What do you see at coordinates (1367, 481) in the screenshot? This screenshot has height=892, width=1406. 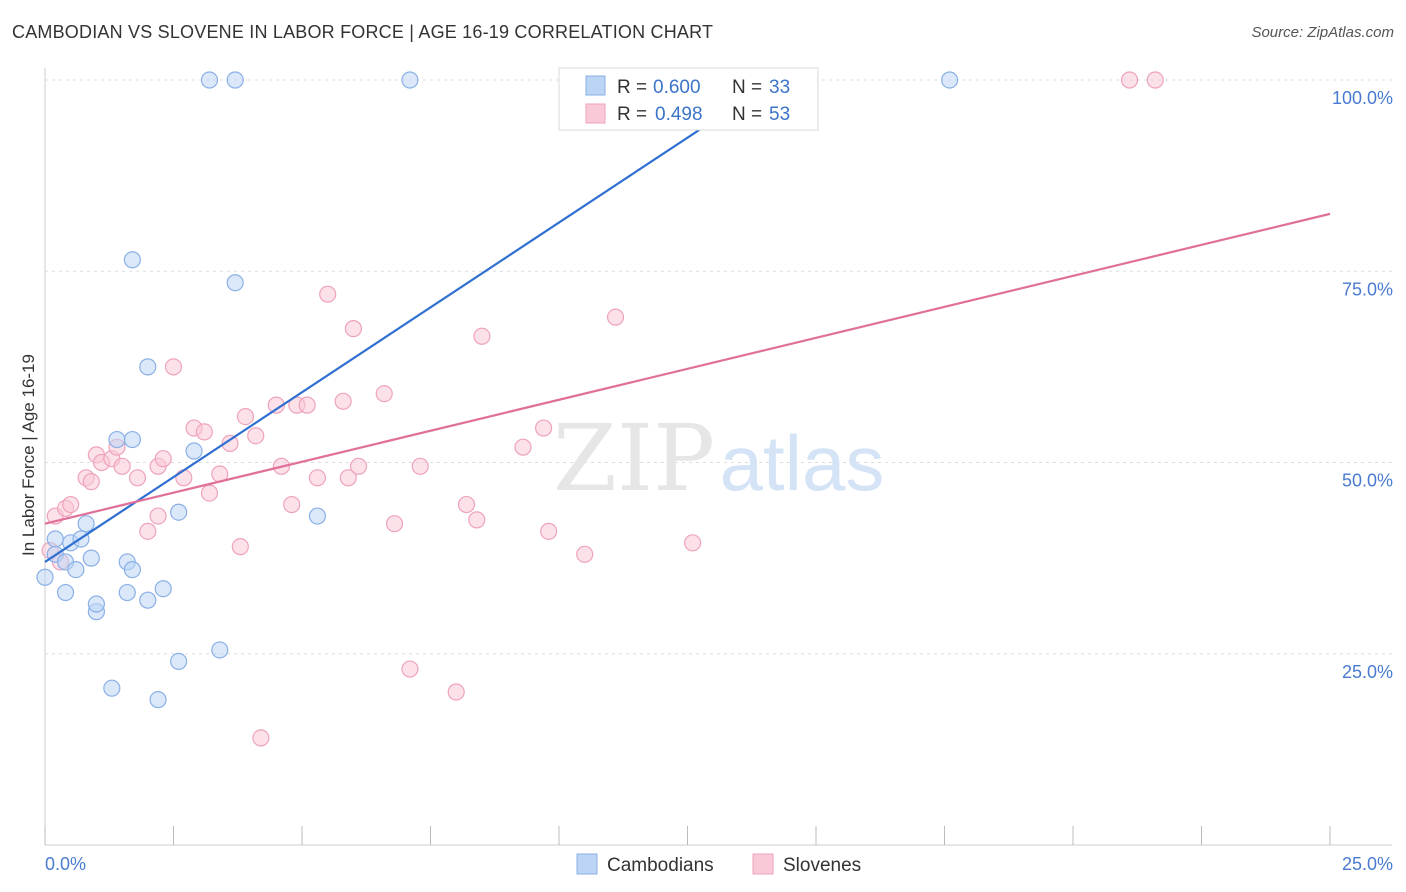 I see `y-tick-label-1: 50.0%` at bounding box center [1367, 481].